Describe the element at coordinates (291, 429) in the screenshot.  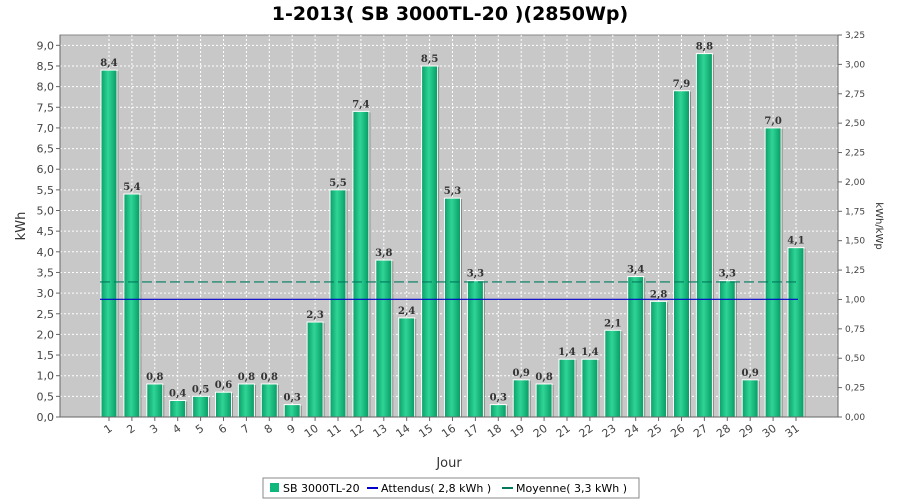
I see `x-tick-label: 9` at that location.